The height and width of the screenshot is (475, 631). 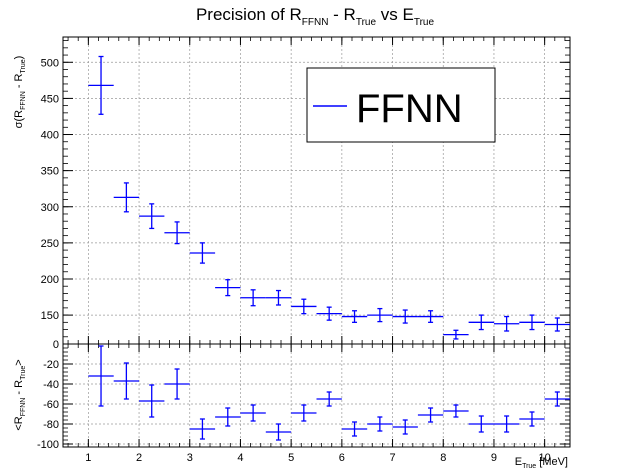 I want to click on legend: FFNN, so click(x=401, y=105).